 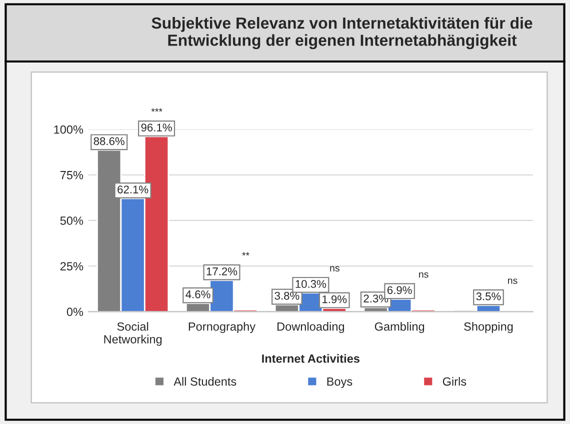 I want to click on y-tick-label: 100%, so click(x=69, y=129).